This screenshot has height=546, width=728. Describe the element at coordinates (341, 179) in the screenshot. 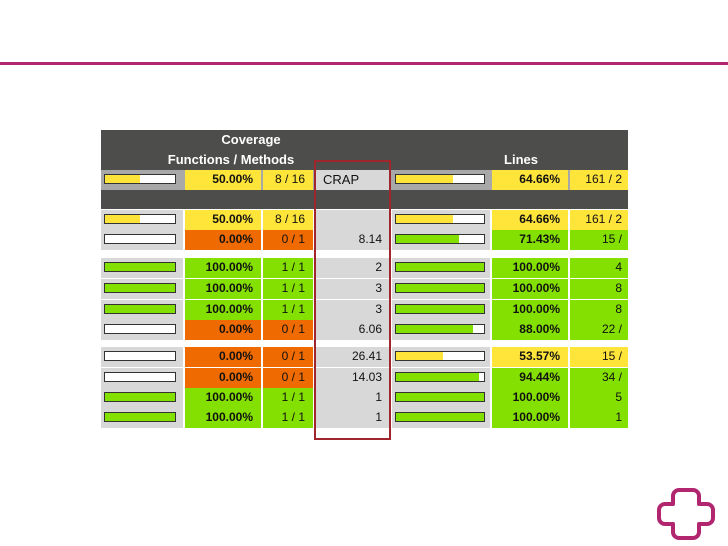

I see `crap-column-header: CRAP` at that location.